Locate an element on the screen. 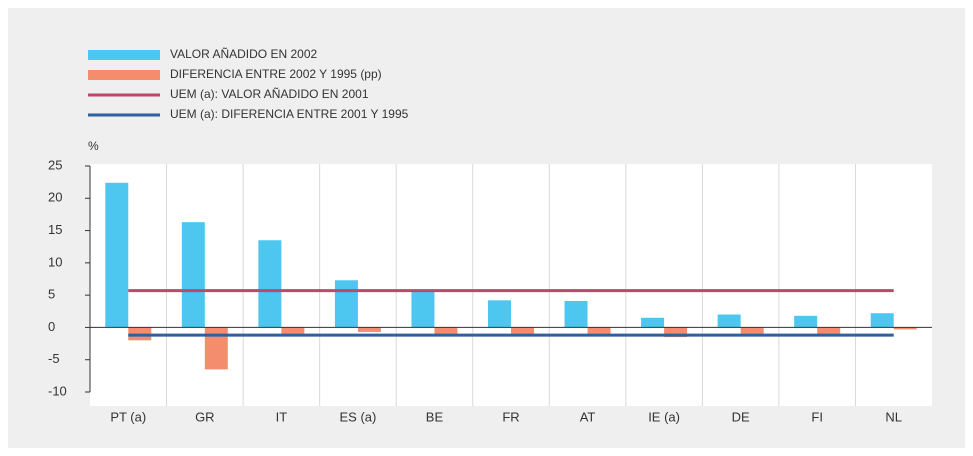 The width and height of the screenshot is (973, 456). x-tick-label: IT is located at coordinates (282, 416).